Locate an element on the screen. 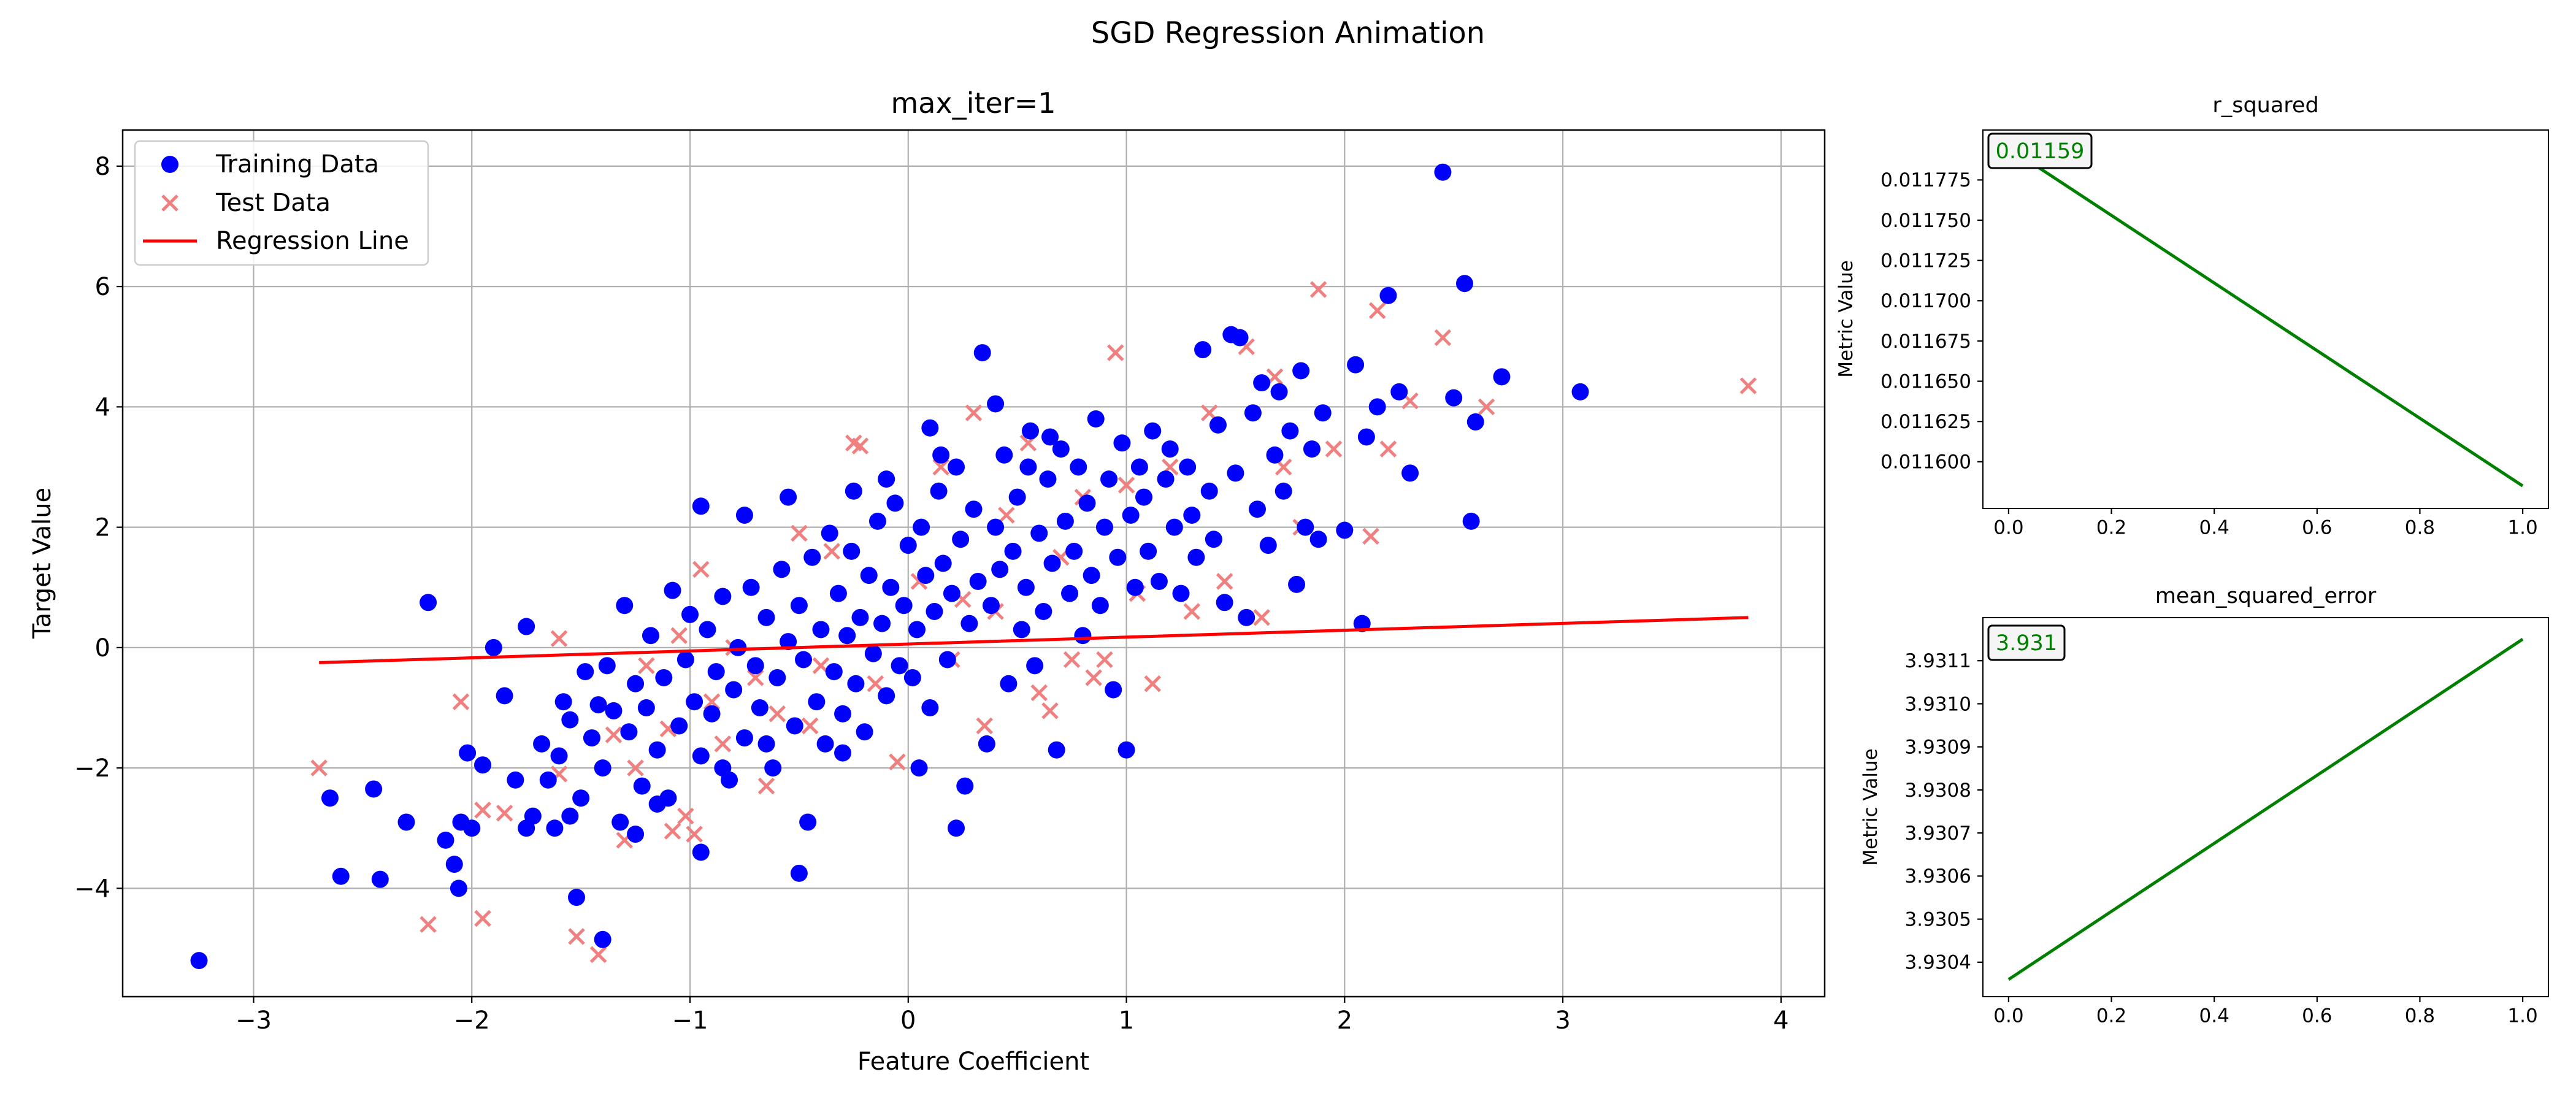 The height and width of the screenshot is (1104, 2576). legend-box is located at coordinates (281, 203).